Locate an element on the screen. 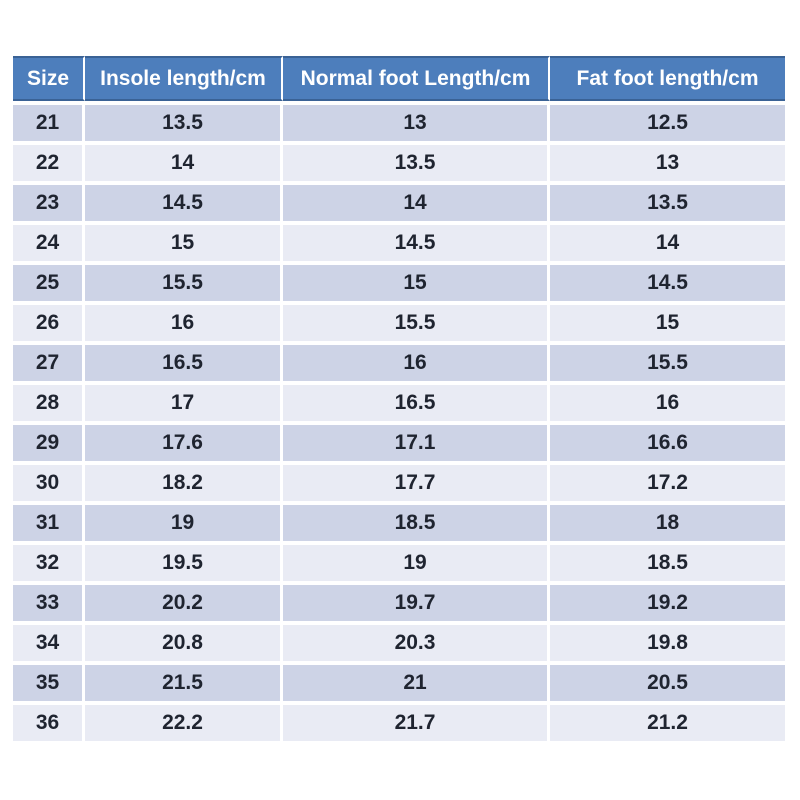 The width and height of the screenshot is (800, 800). table-row: 30 18.2 17.7 17.2 is located at coordinates (399, 485).